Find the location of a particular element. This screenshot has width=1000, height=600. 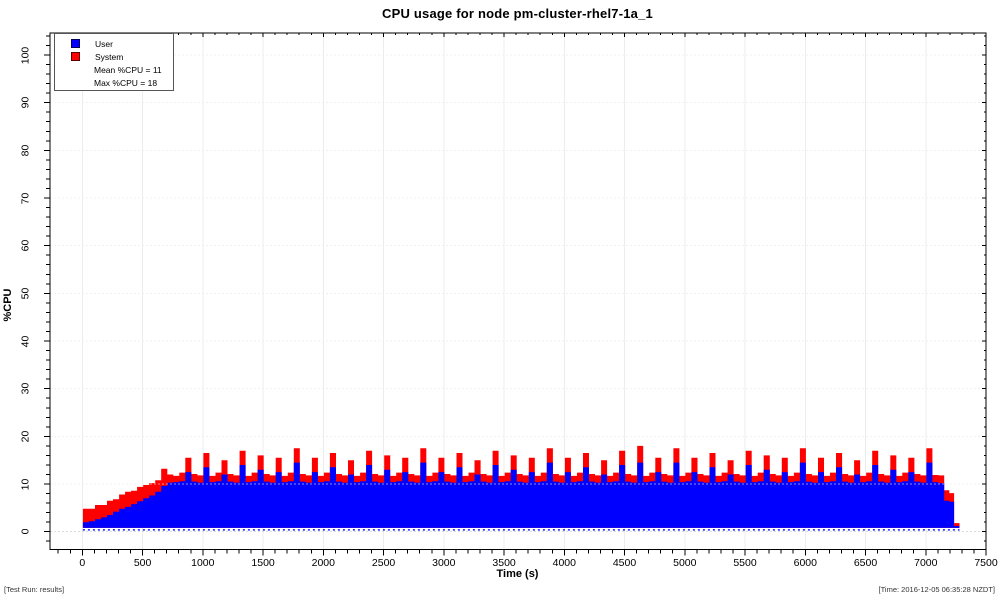

max-cpu-text: Max %CPU = 18 is located at coordinates (126, 82).